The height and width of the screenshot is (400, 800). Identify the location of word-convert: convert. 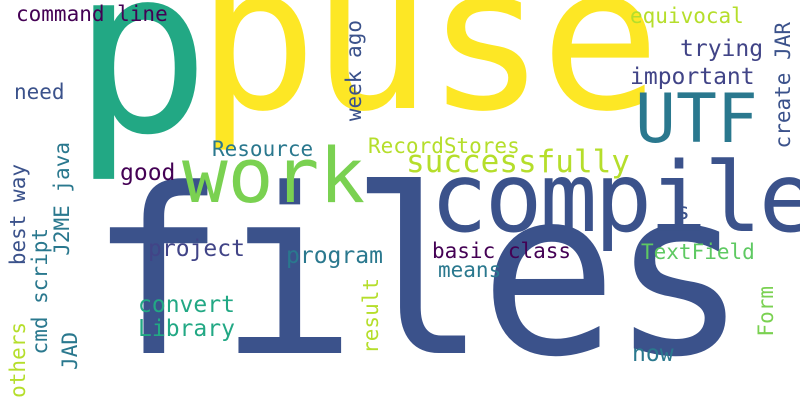
(186, 305).